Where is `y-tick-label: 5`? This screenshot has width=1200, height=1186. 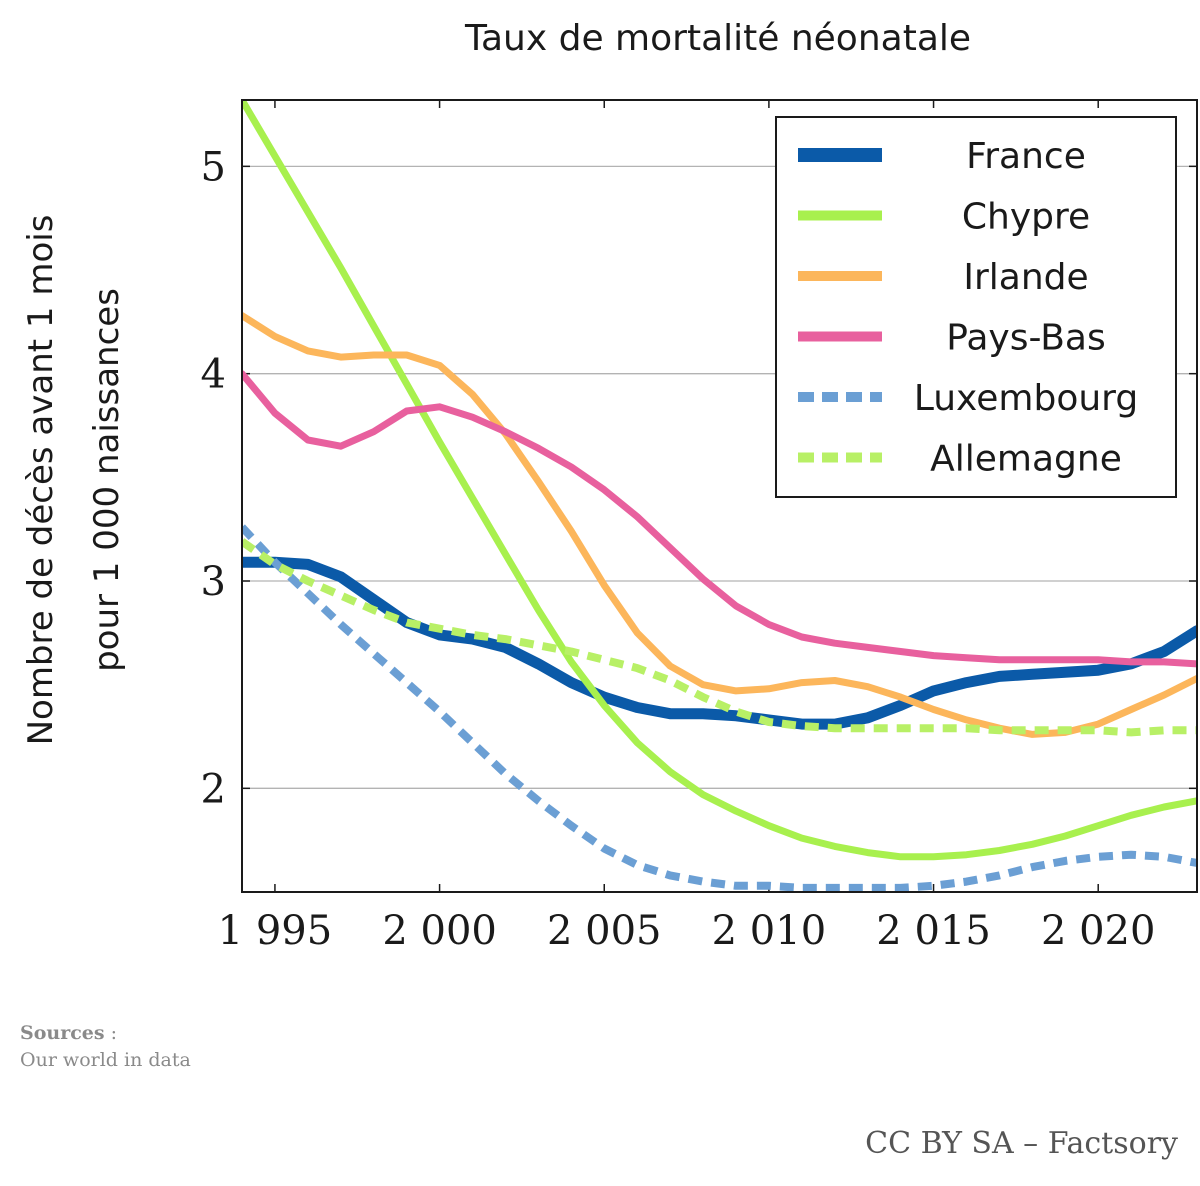 y-tick-label: 5 is located at coordinates (213, 167).